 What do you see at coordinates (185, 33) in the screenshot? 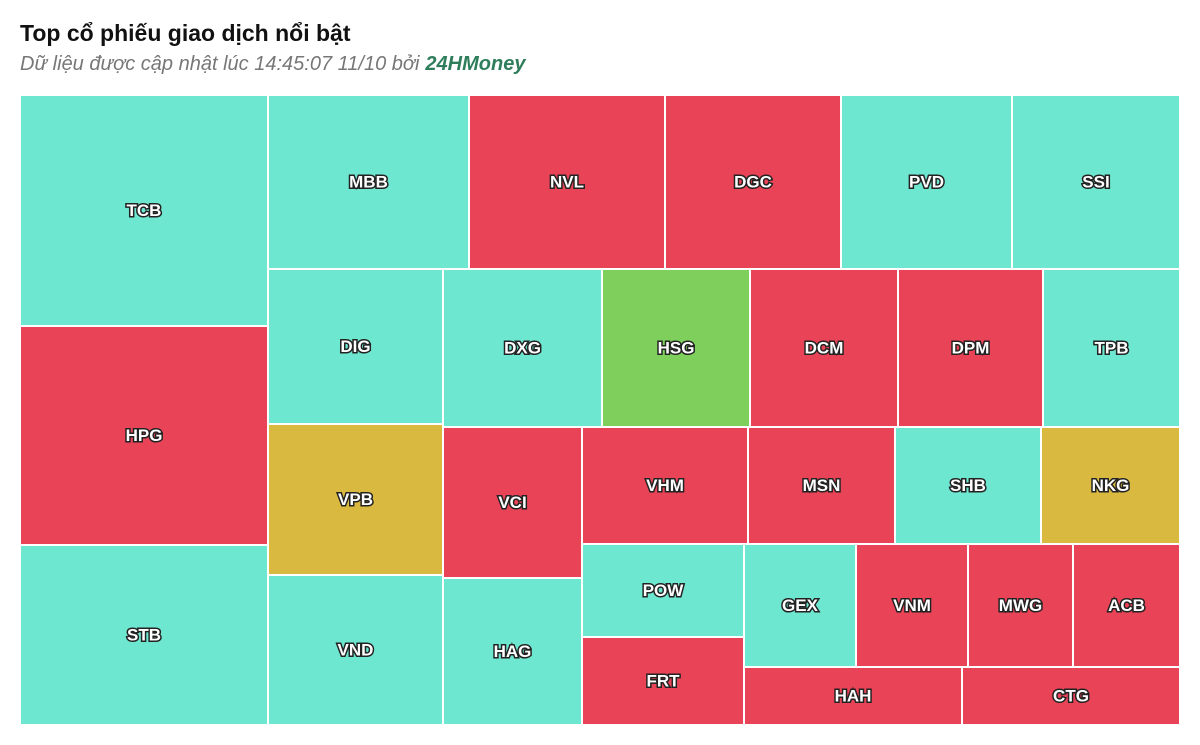
I see `title: Top cổ phiếu giao dịch nổi bật` at bounding box center [185, 33].